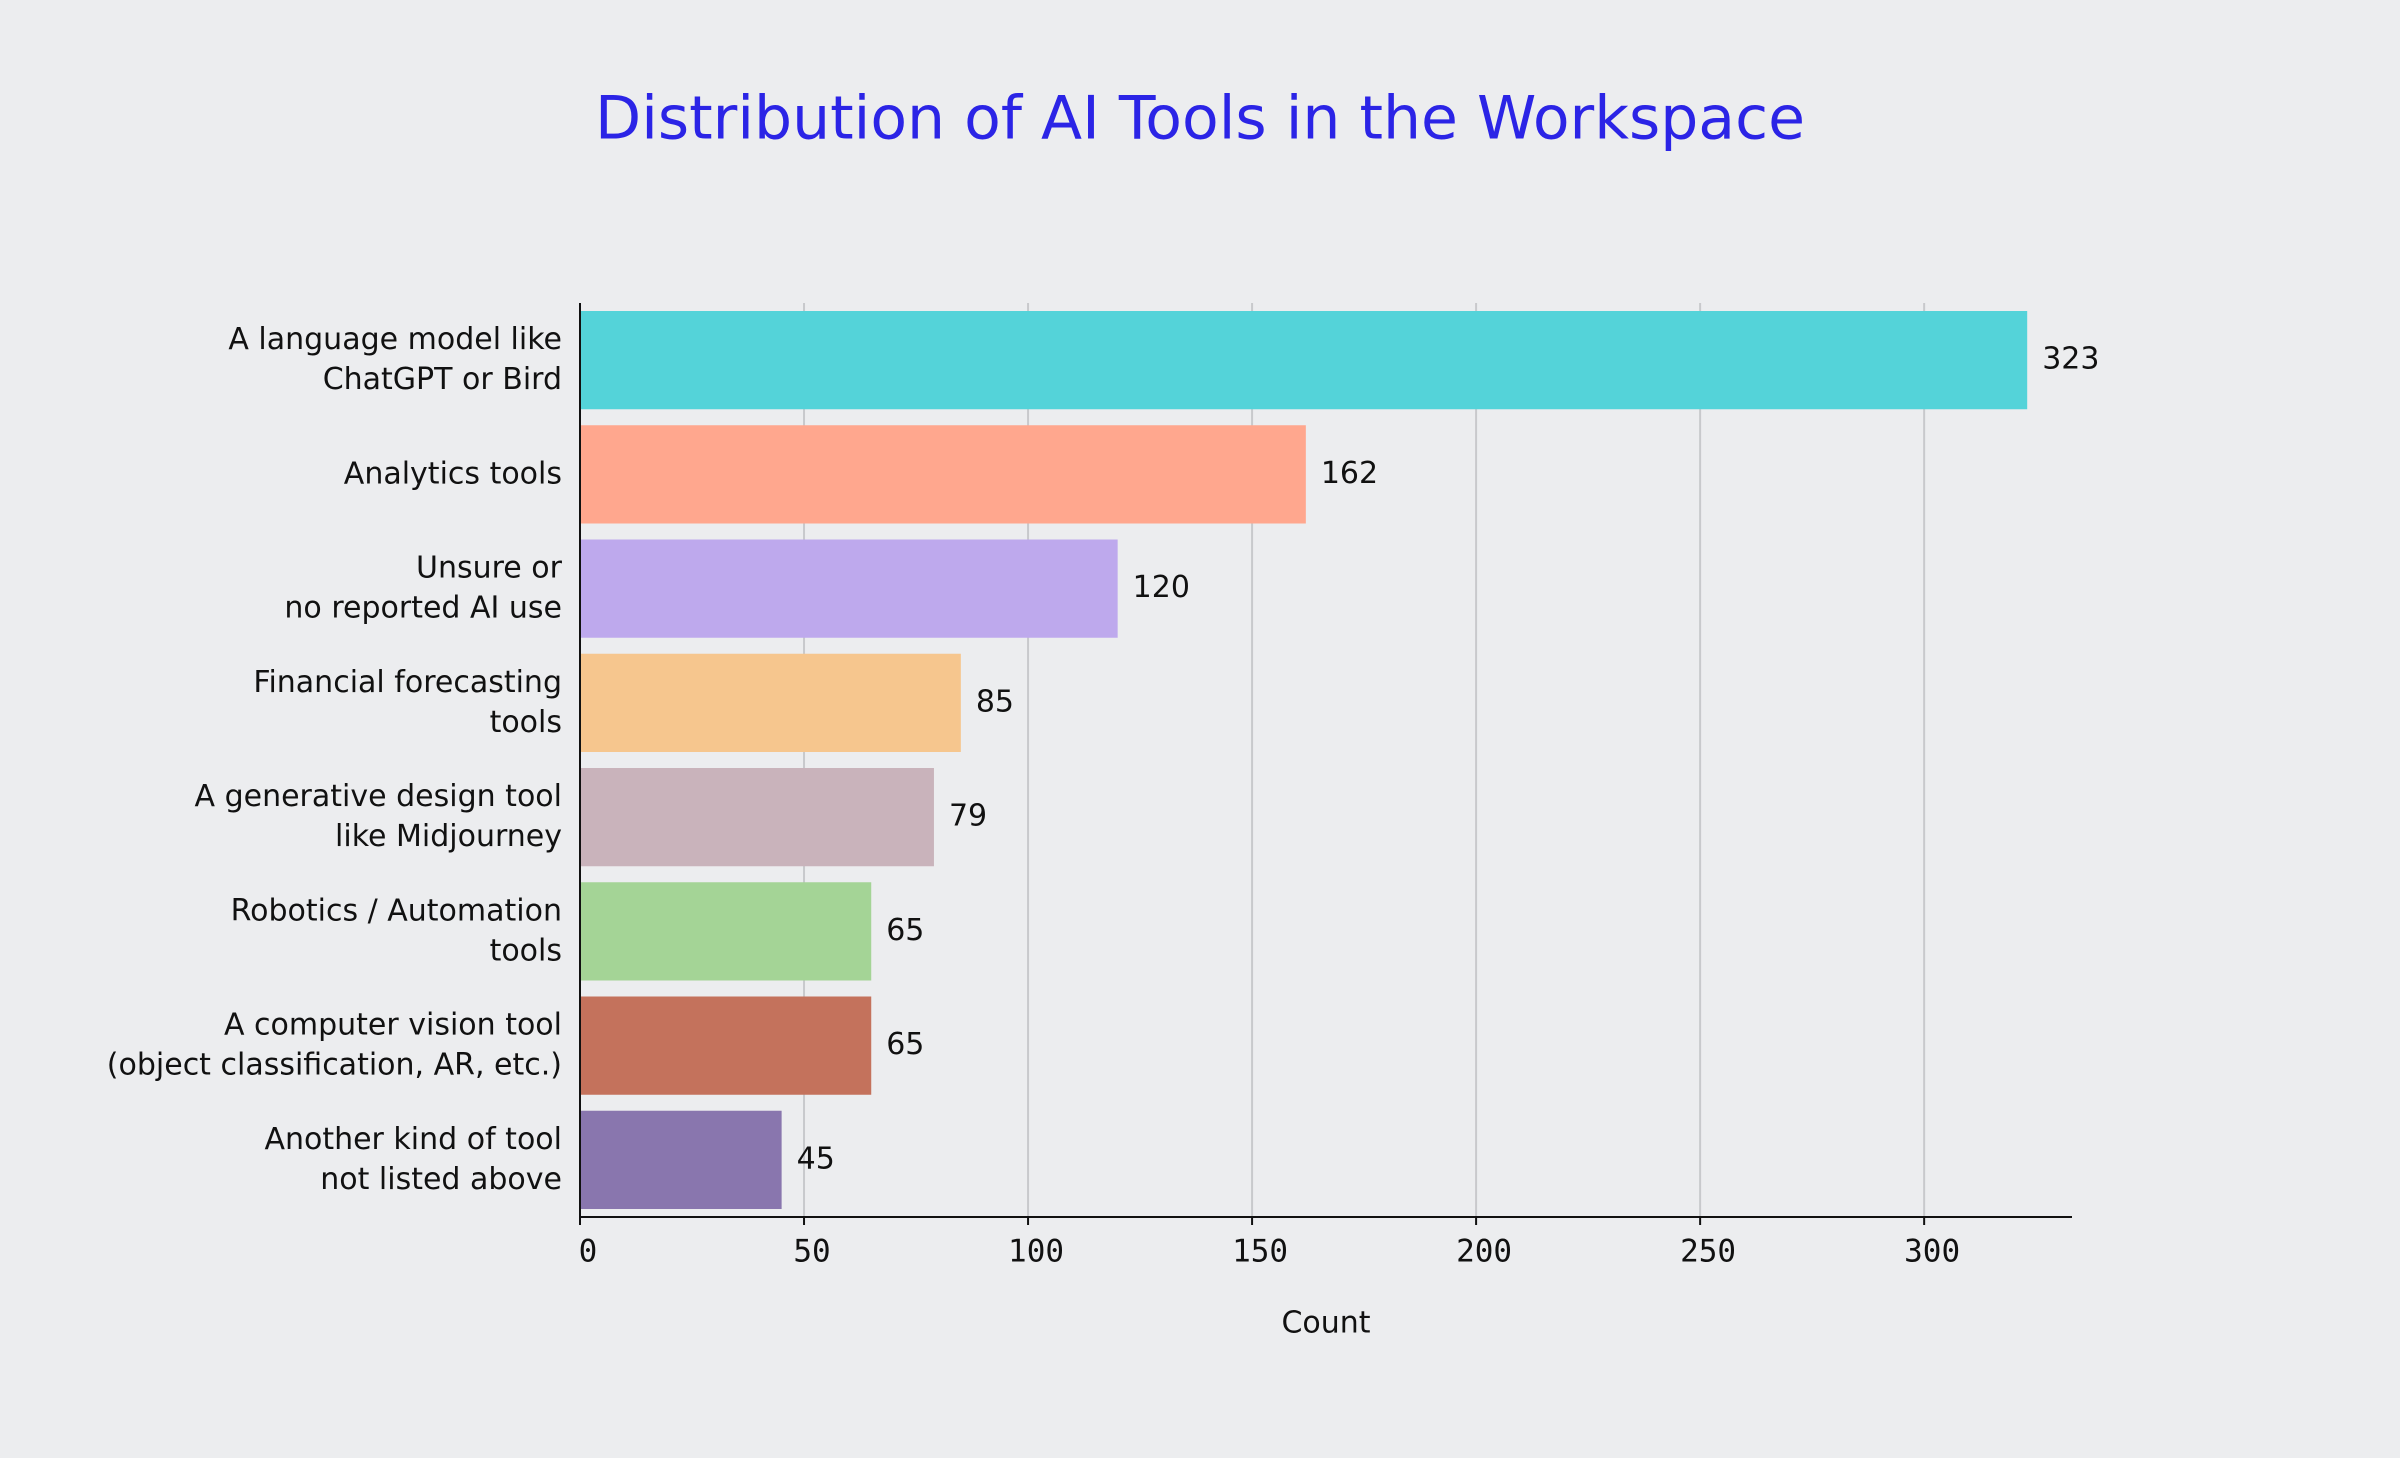 The width and height of the screenshot is (2400, 1458). Describe the element at coordinates (442, 379) in the screenshot. I see `y-tick-label-line: ChatGPT or Bird` at that location.